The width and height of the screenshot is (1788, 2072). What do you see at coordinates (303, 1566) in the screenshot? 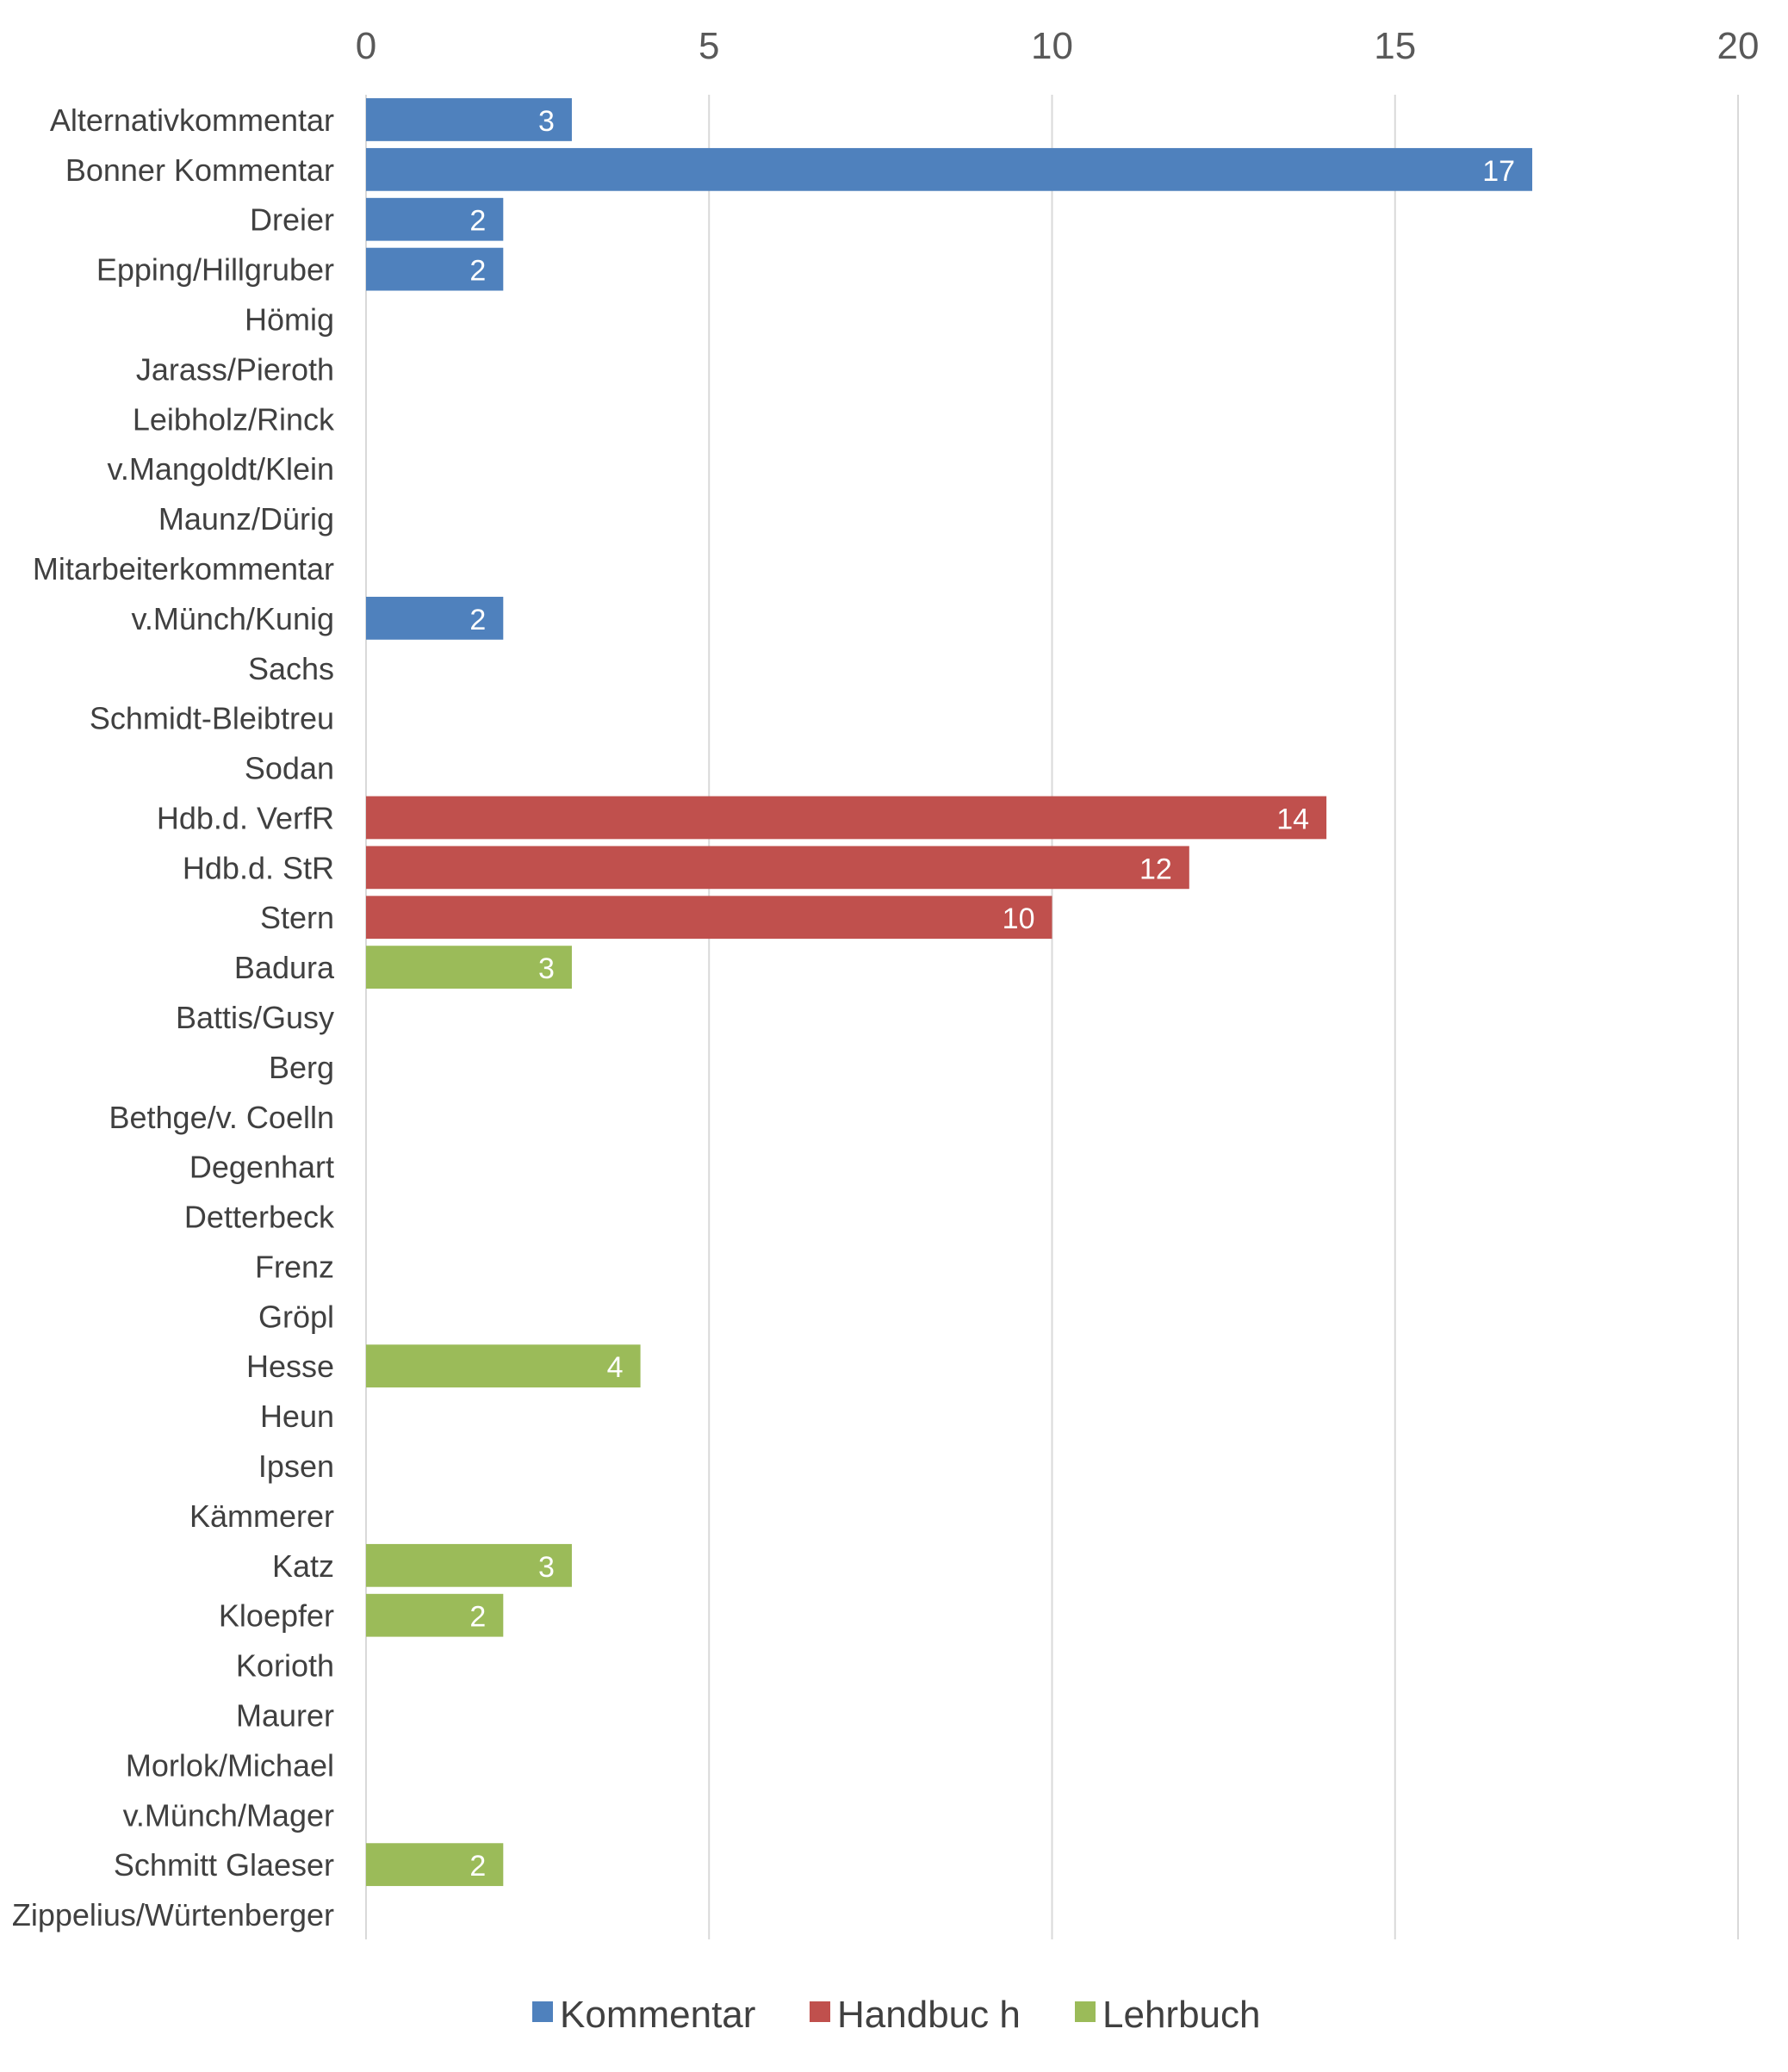
I see `category-label: Katz` at bounding box center [303, 1566].